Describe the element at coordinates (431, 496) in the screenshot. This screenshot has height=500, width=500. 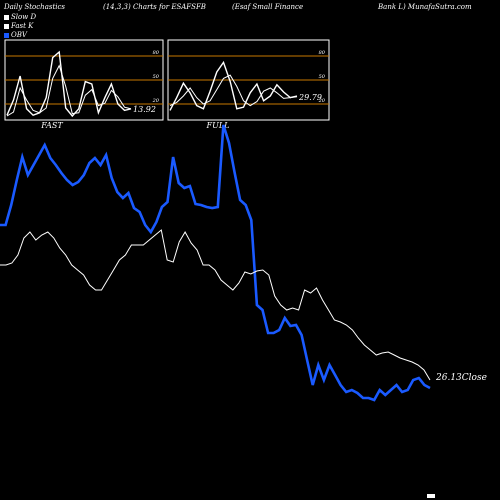
I see `bottom-marker` at that location.